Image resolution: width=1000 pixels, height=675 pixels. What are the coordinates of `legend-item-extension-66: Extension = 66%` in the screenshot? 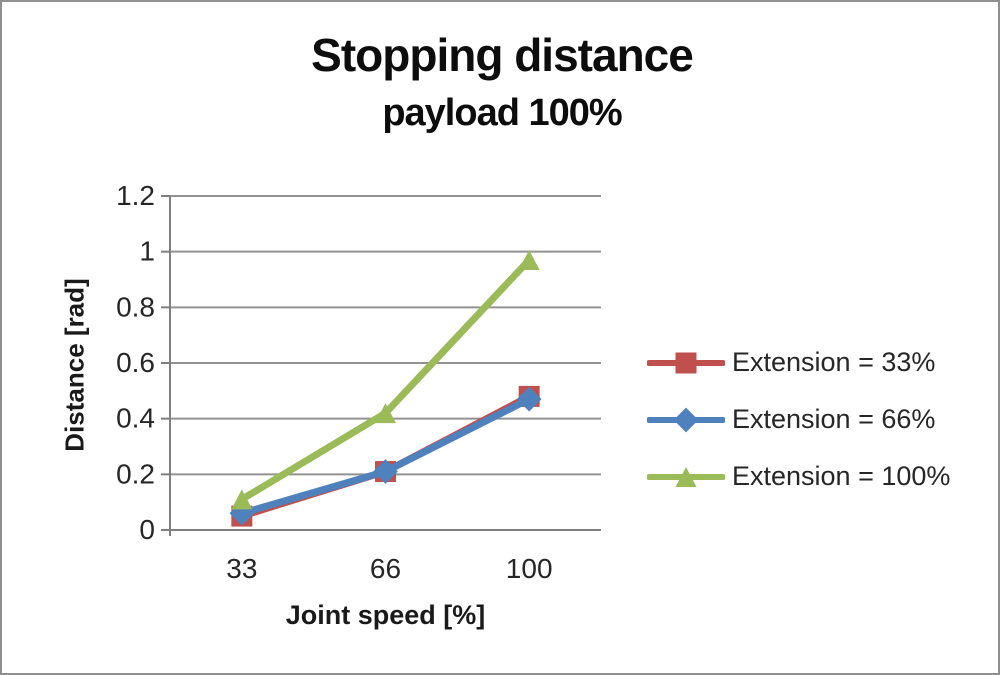 It's located at (798, 419).